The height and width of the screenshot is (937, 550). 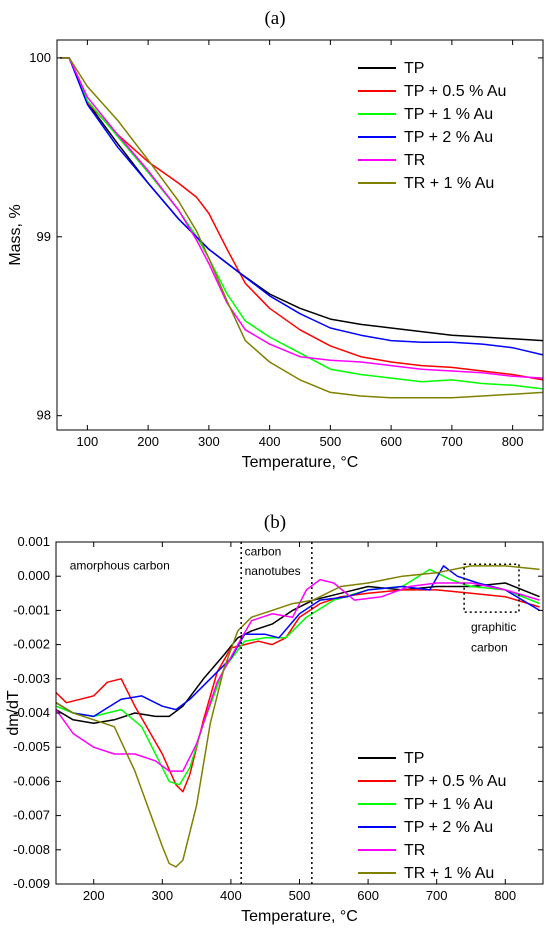 What do you see at coordinates (31, 678) in the screenshot?
I see `y-tick-label: -0.003` at bounding box center [31, 678].